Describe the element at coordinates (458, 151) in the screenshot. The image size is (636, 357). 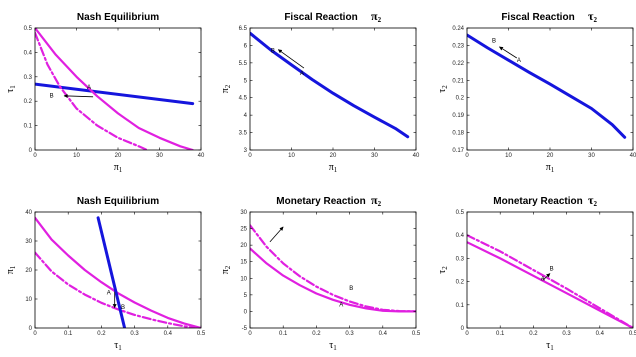
I see `y-tick-label: 0.17` at that location.